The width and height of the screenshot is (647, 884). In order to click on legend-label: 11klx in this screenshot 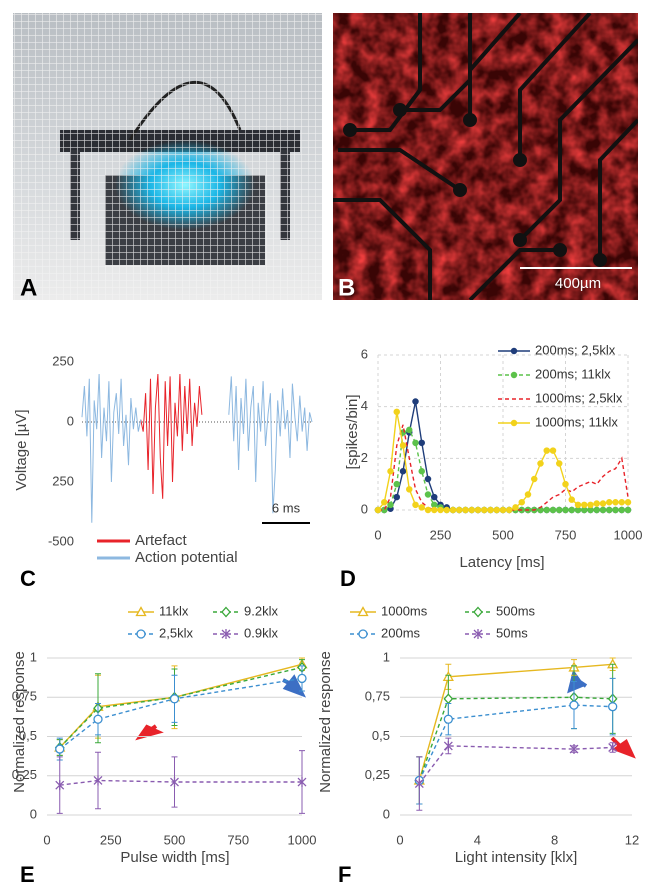, I will do `click(174, 610)`.